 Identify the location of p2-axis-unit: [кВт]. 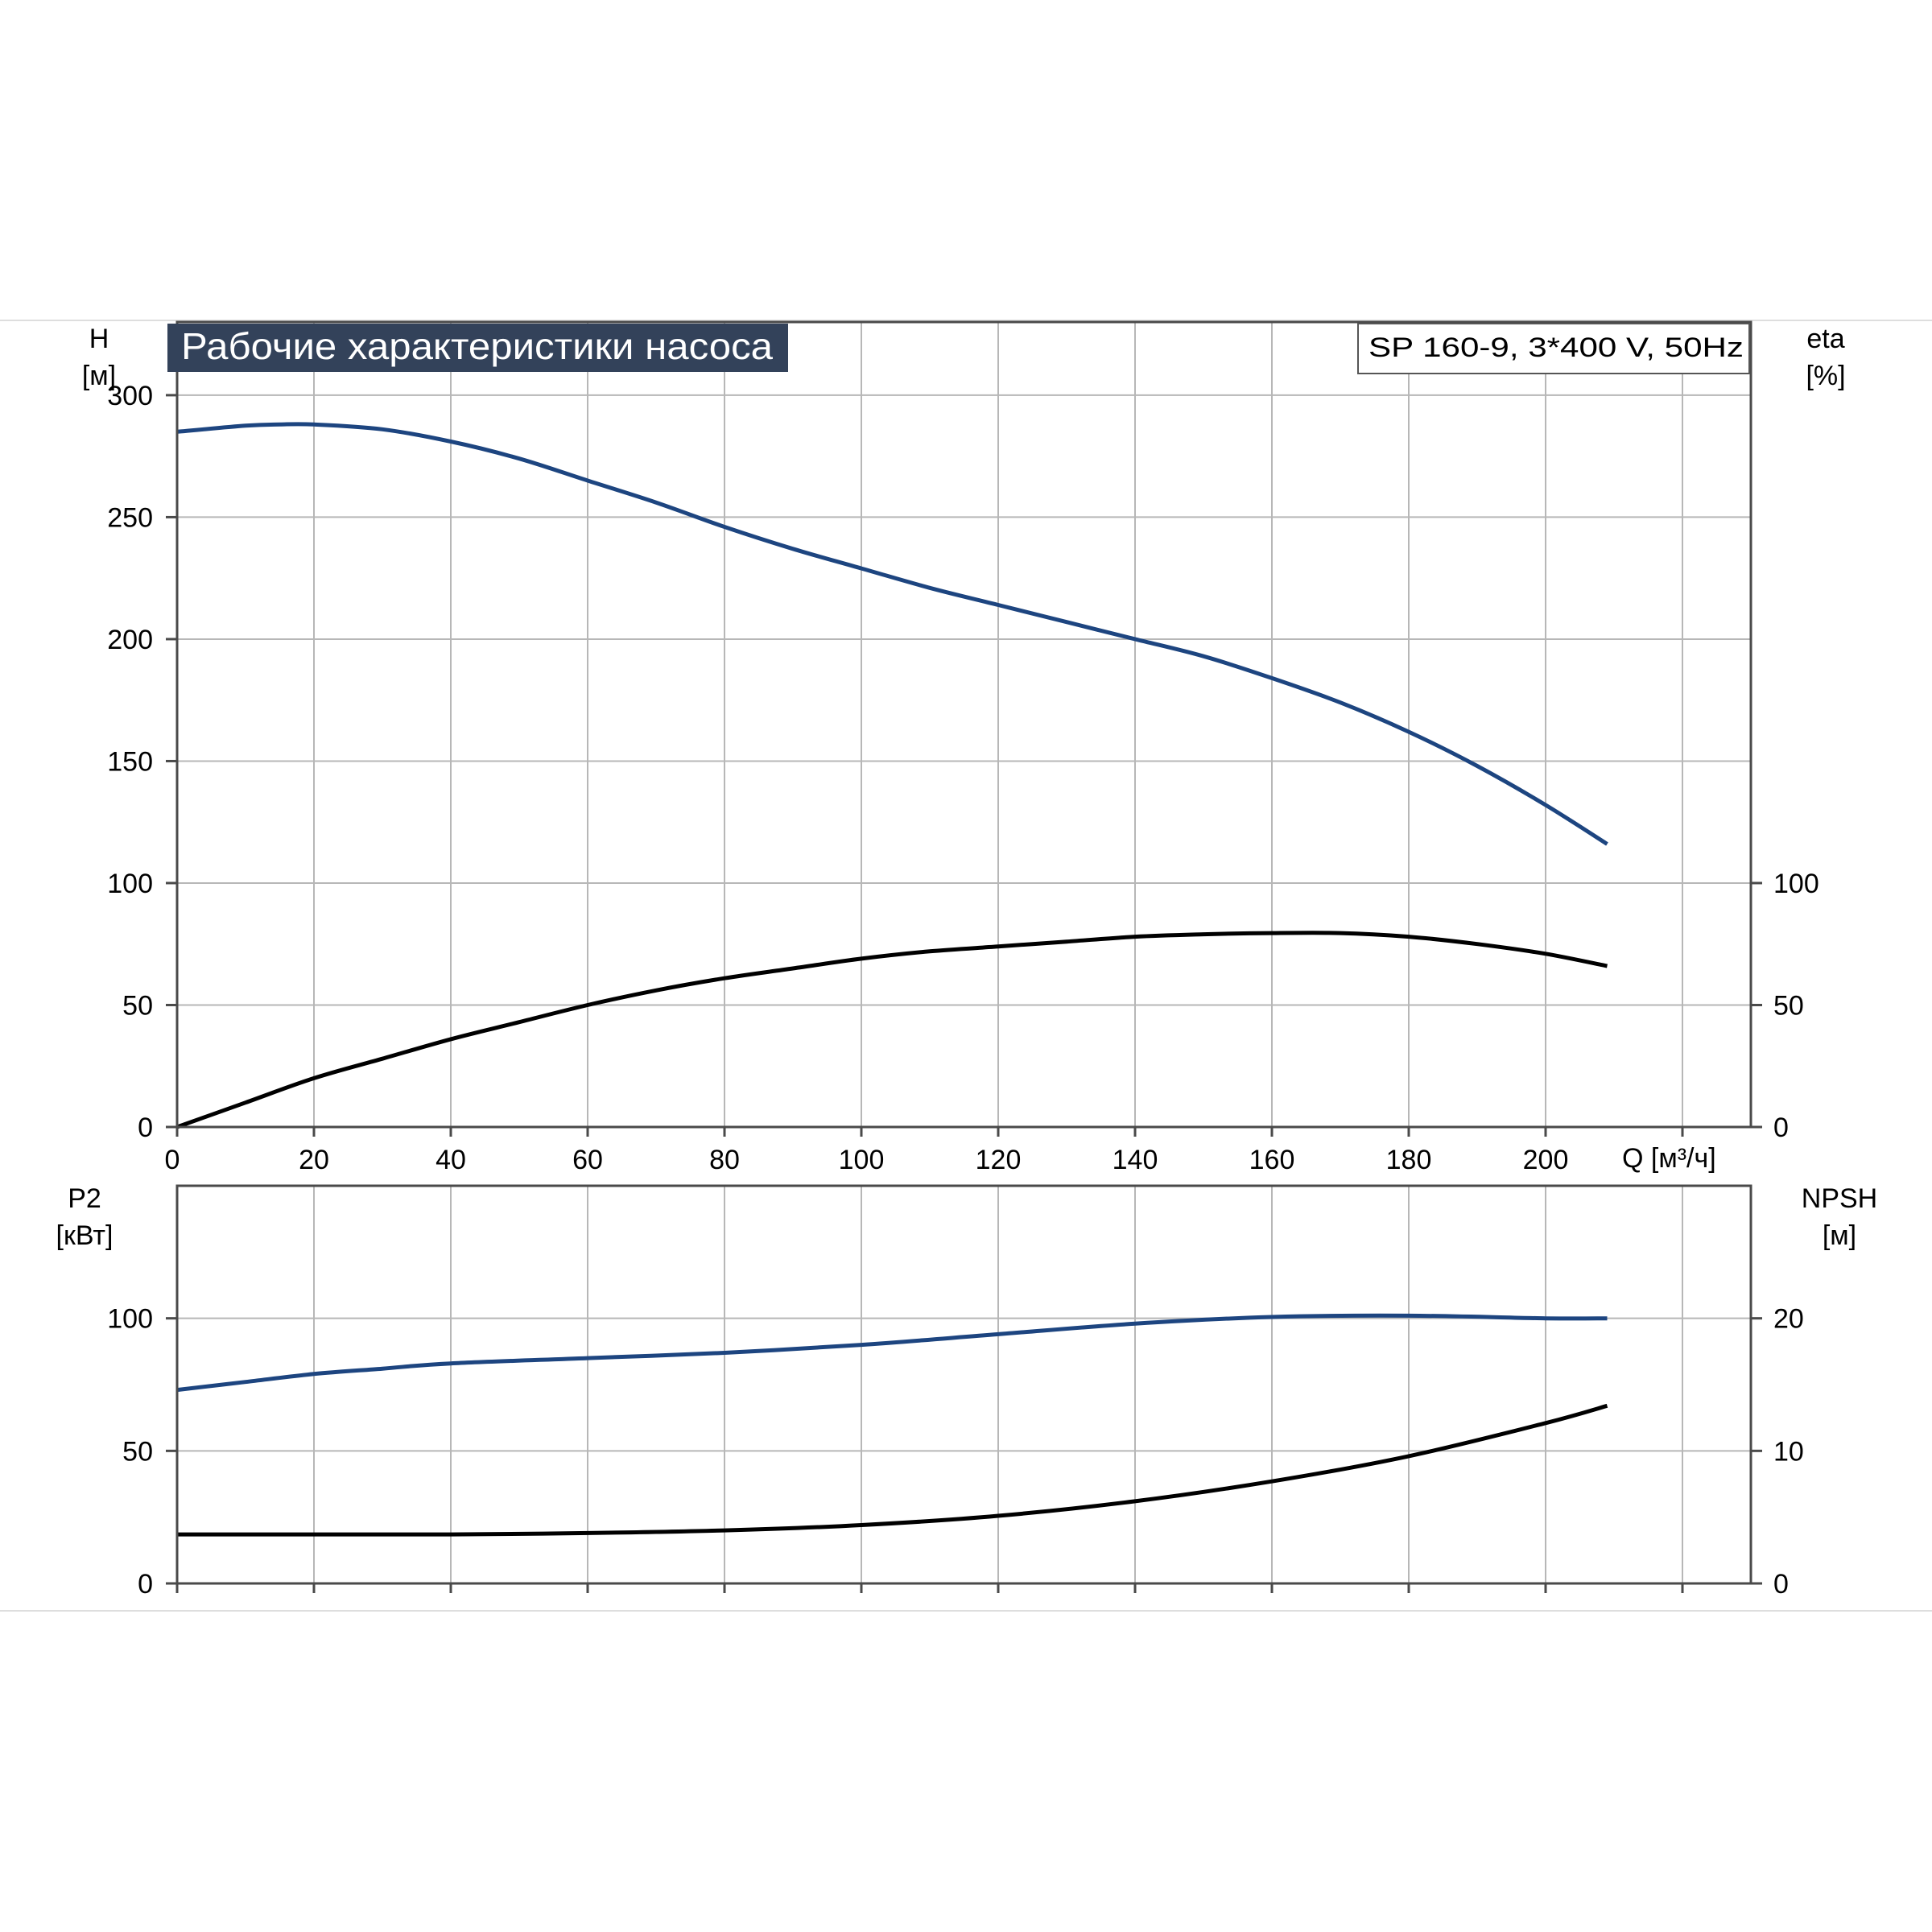
(85, 1235).